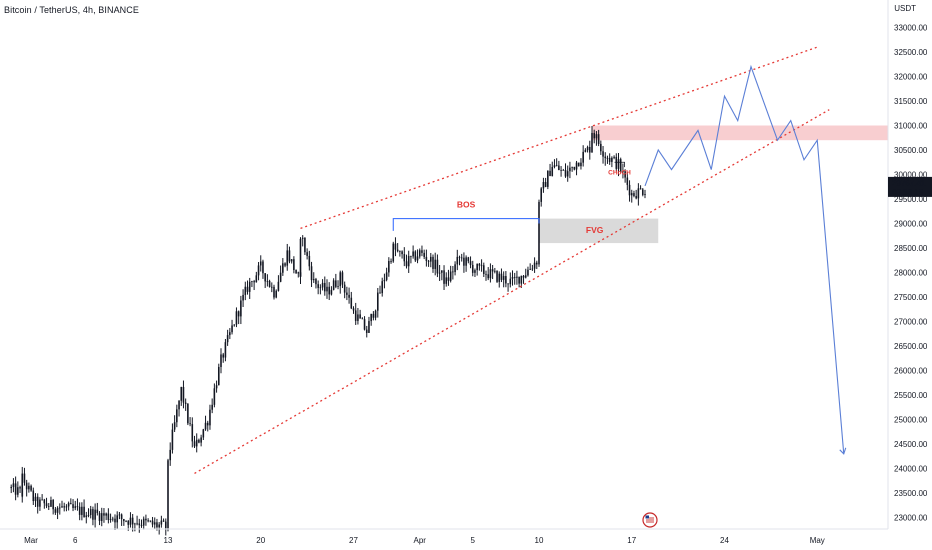  What do you see at coordinates (911, 77) in the screenshot?
I see `y-tick-label: 32000.00` at bounding box center [911, 77].